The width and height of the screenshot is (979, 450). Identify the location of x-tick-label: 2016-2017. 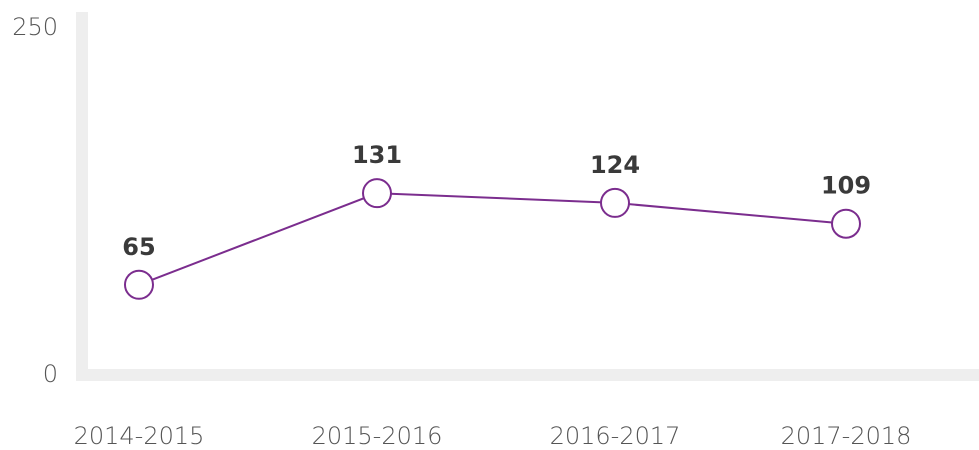
(615, 436).